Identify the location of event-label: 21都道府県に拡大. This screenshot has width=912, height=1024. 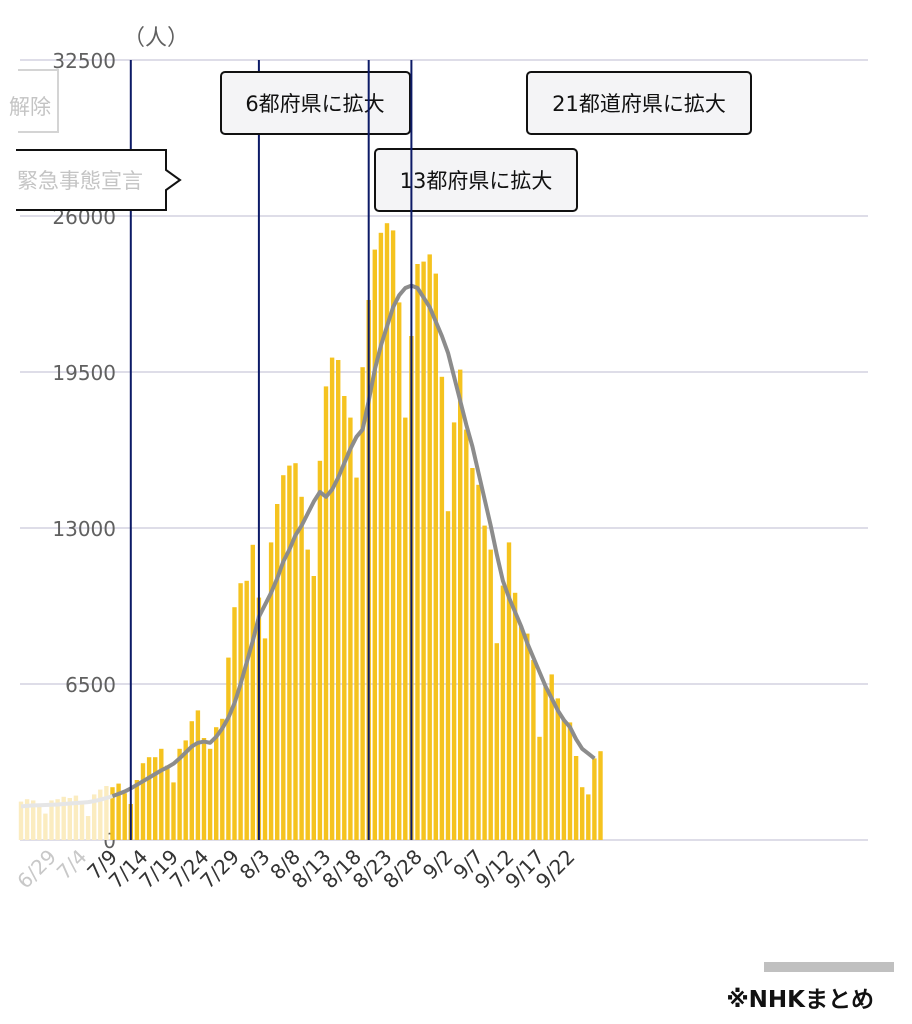
(639, 104).